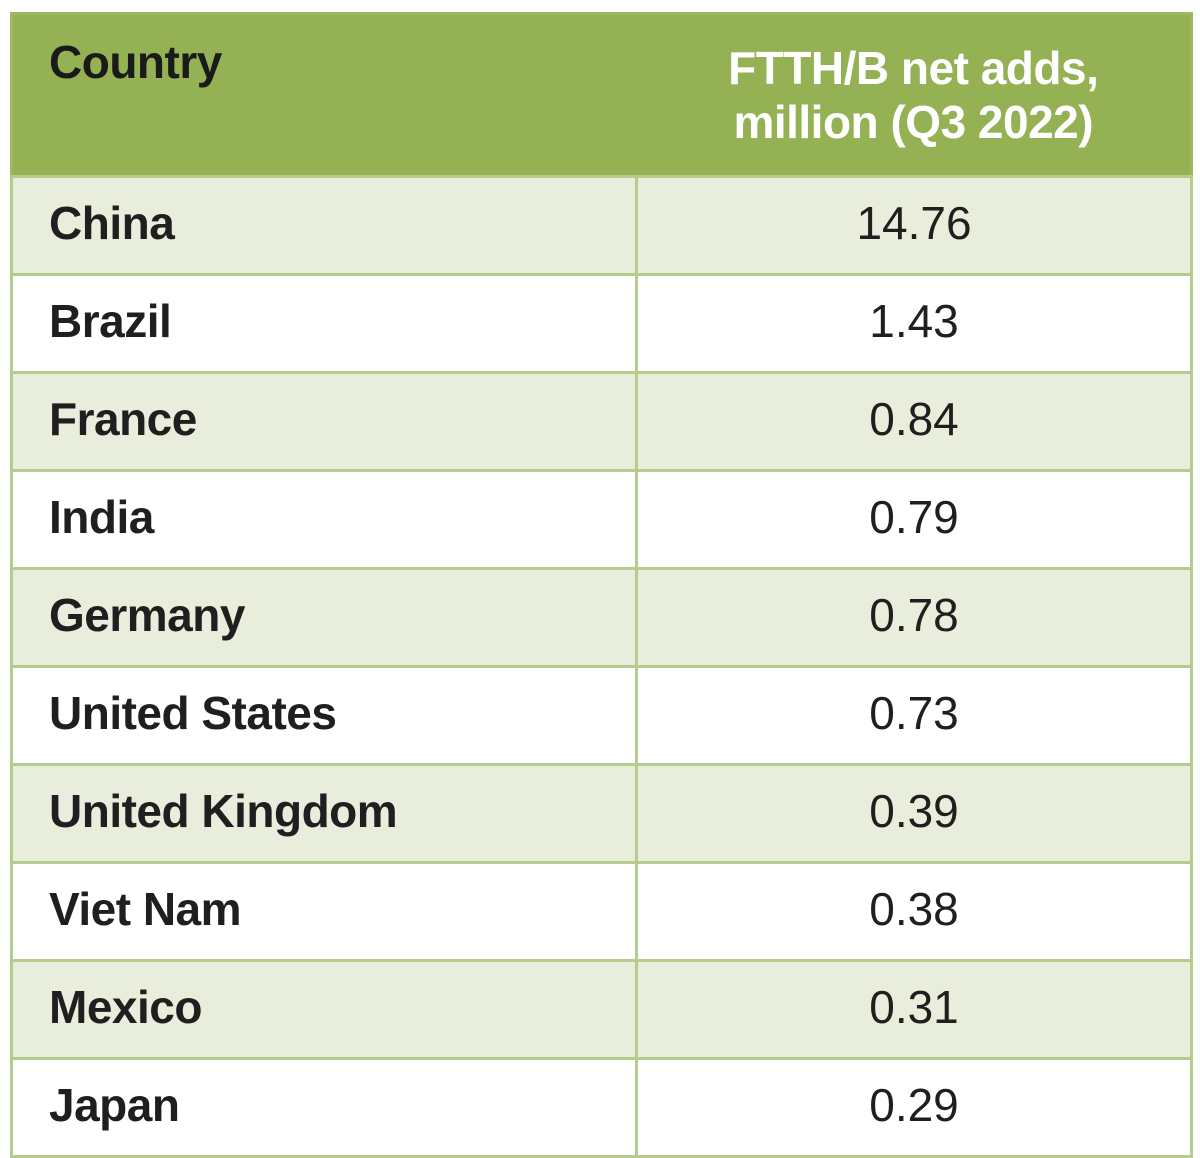  I want to click on country-cell: Brazil, so click(324, 323).